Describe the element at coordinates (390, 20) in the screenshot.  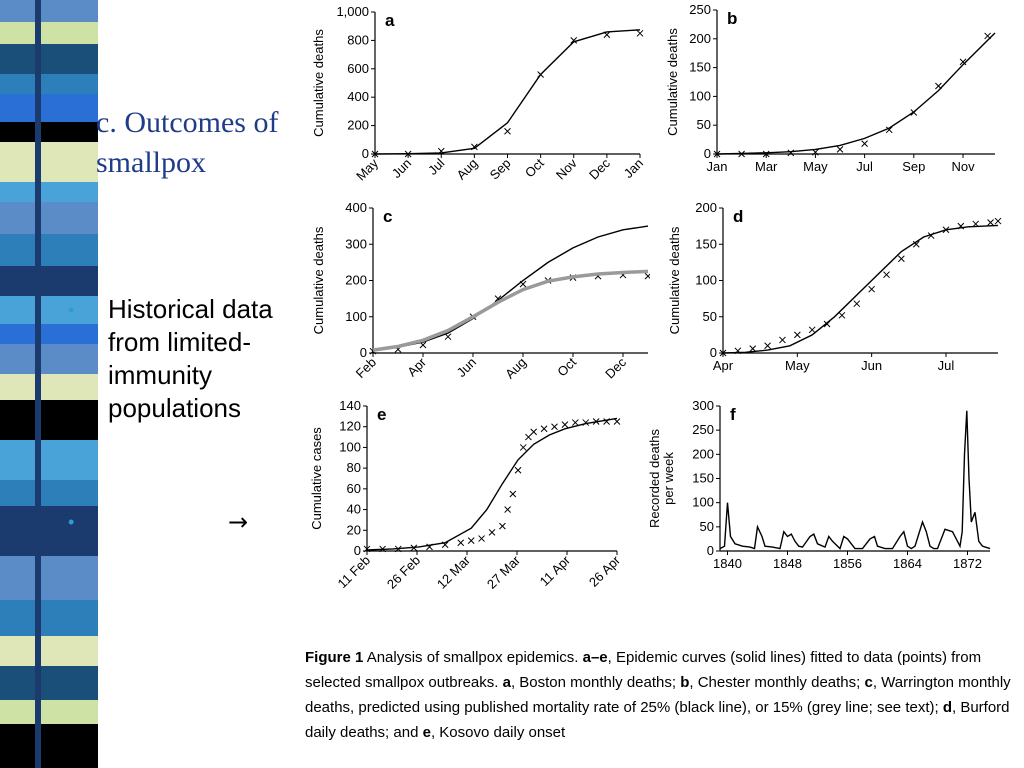
I see `panel-label: a` at that location.